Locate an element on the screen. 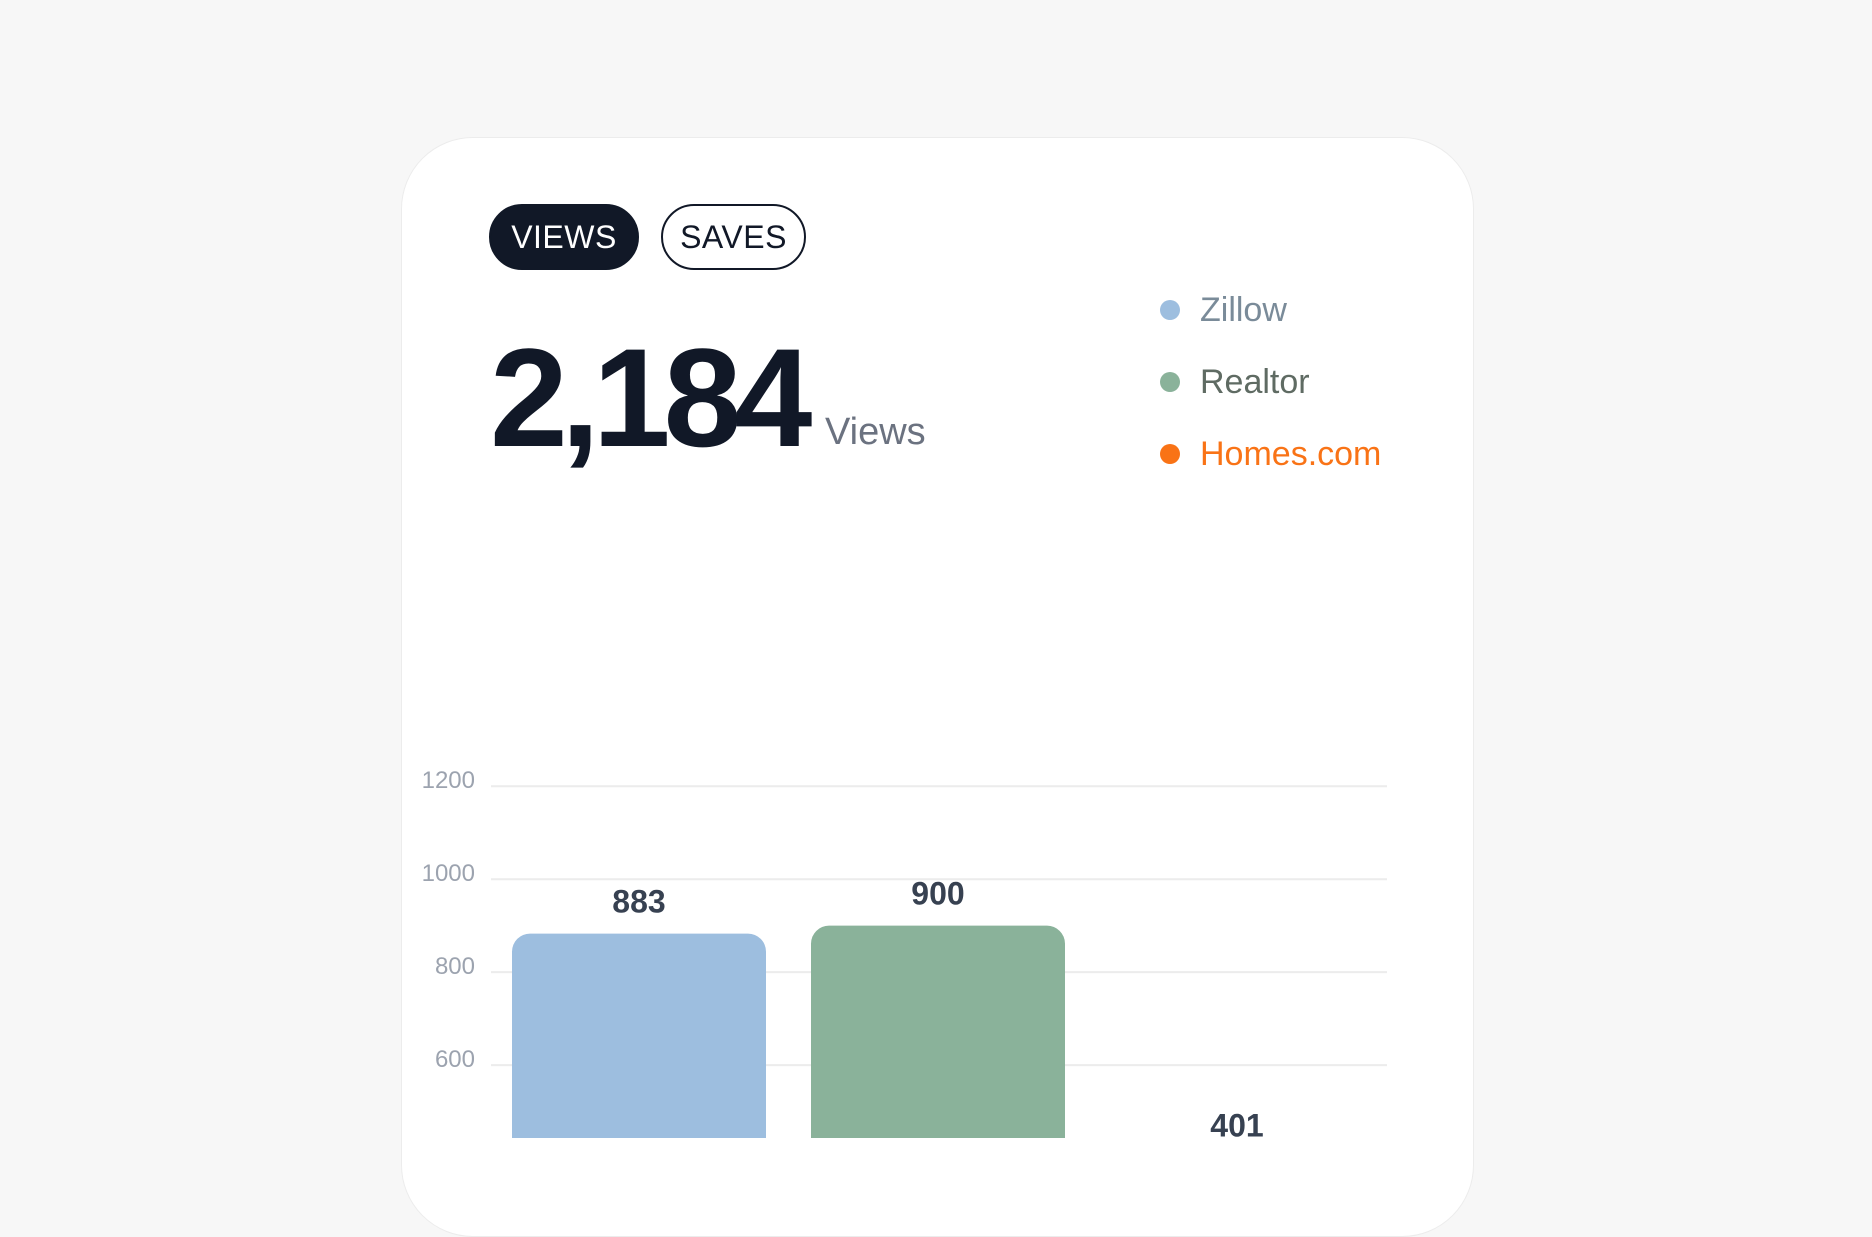 This screenshot has width=1872, height=1237. legend-item-realtor: Realtor is located at coordinates (1235, 382).